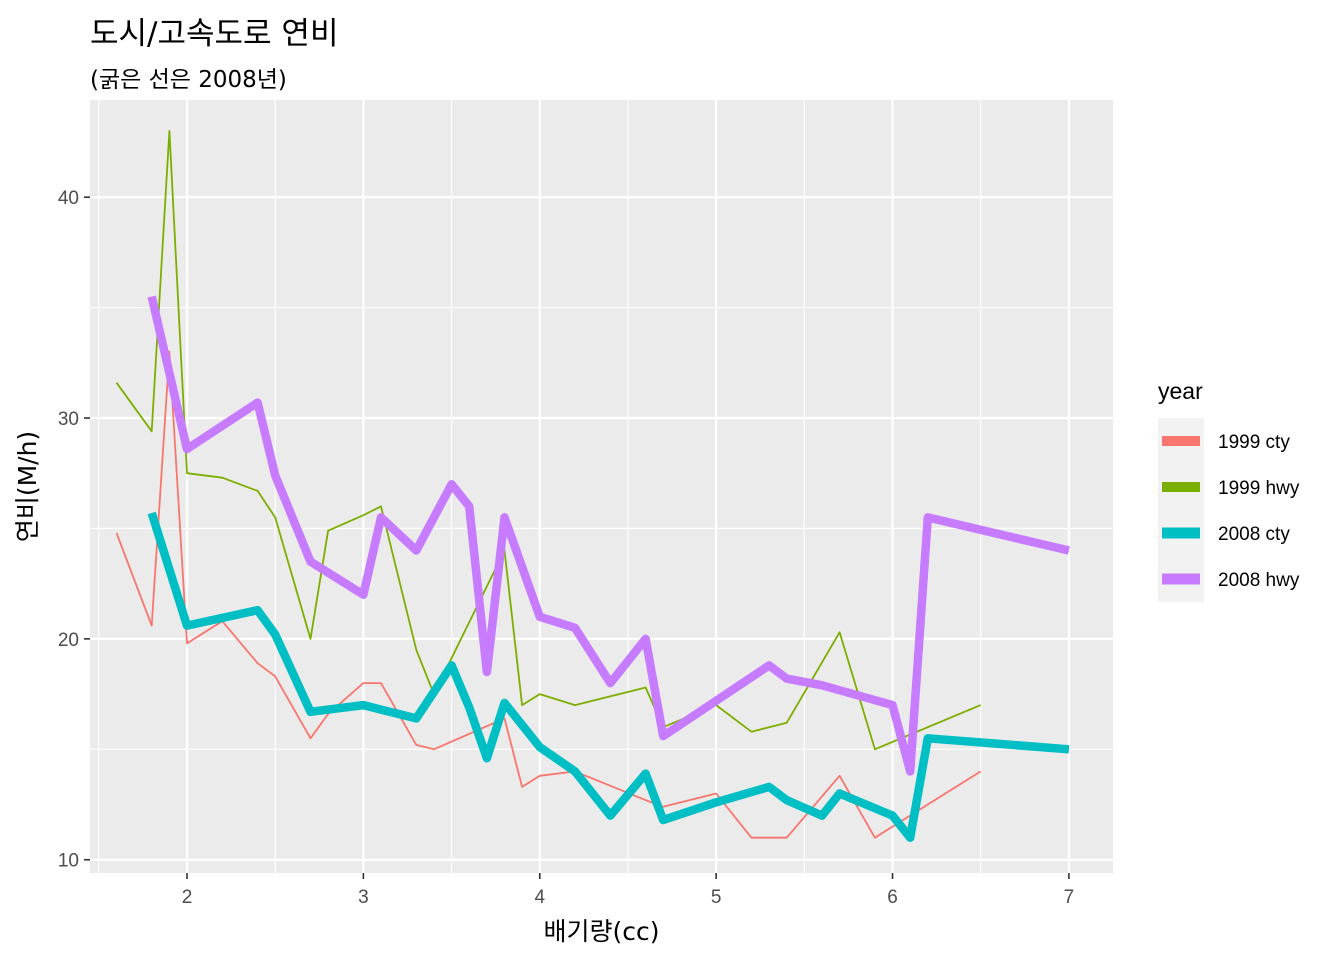 The height and width of the screenshot is (960, 1344). Describe the element at coordinates (1259, 580) in the screenshot. I see `legend-label: 2008 hwy` at that location.